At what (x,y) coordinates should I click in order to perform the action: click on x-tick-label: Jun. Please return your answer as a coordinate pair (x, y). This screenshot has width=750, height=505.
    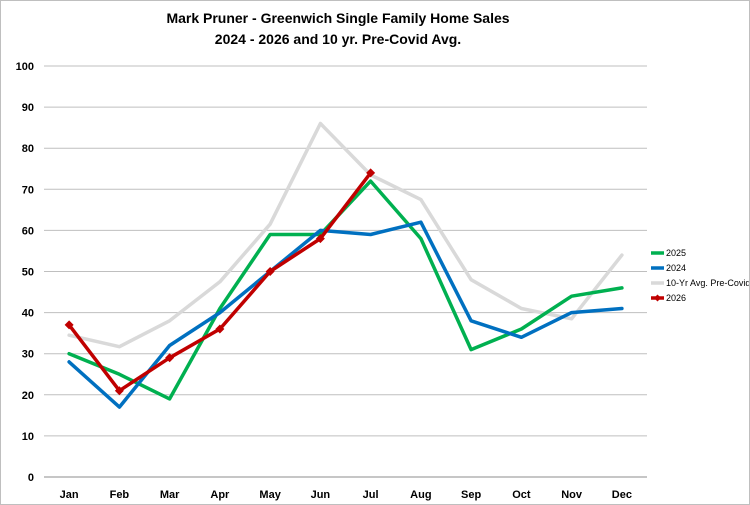
    Looking at the image, I should click on (321, 495).